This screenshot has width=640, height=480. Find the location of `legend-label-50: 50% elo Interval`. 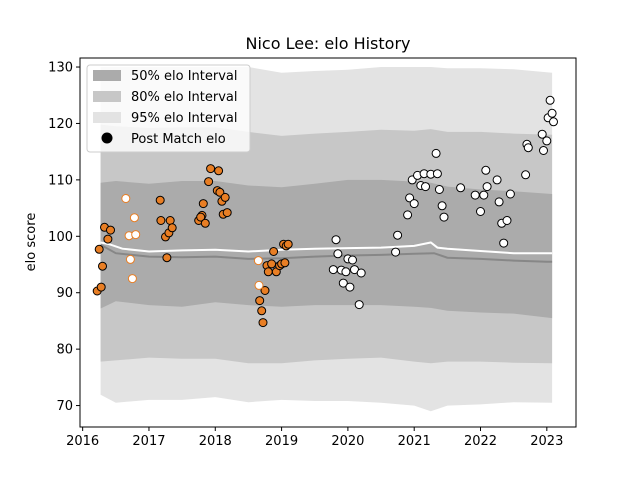

legend-label-50: 50% elo Interval is located at coordinates (184, 76).